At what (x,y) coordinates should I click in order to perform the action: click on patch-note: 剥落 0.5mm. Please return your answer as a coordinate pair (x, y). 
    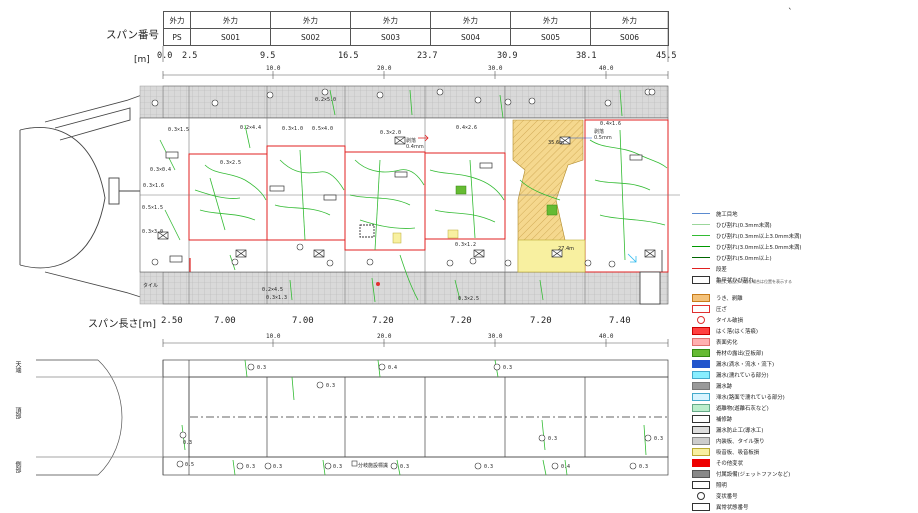
    Looking at the image, I should click on (603, 135).